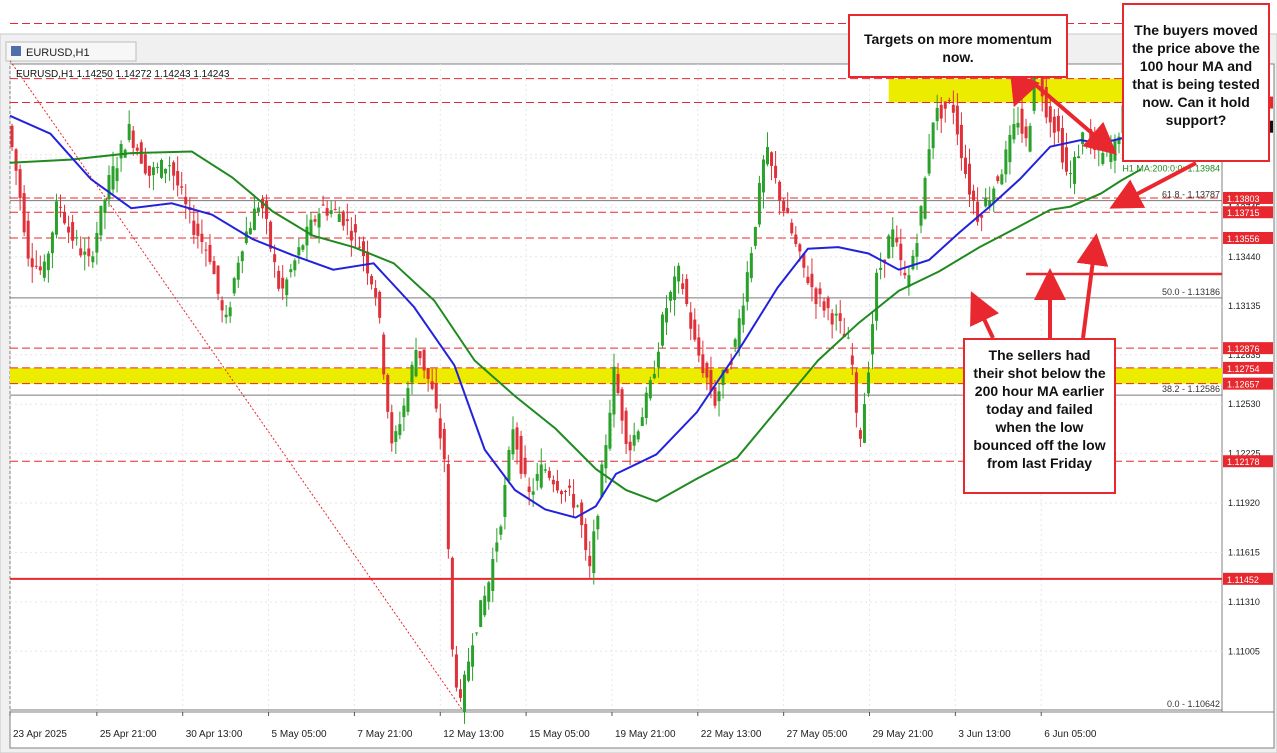 Image resolution: width=1277 pixels, height=753 pixels. I want to click on fib-label: 0.0 - 1.10642, so click(1193, 704).